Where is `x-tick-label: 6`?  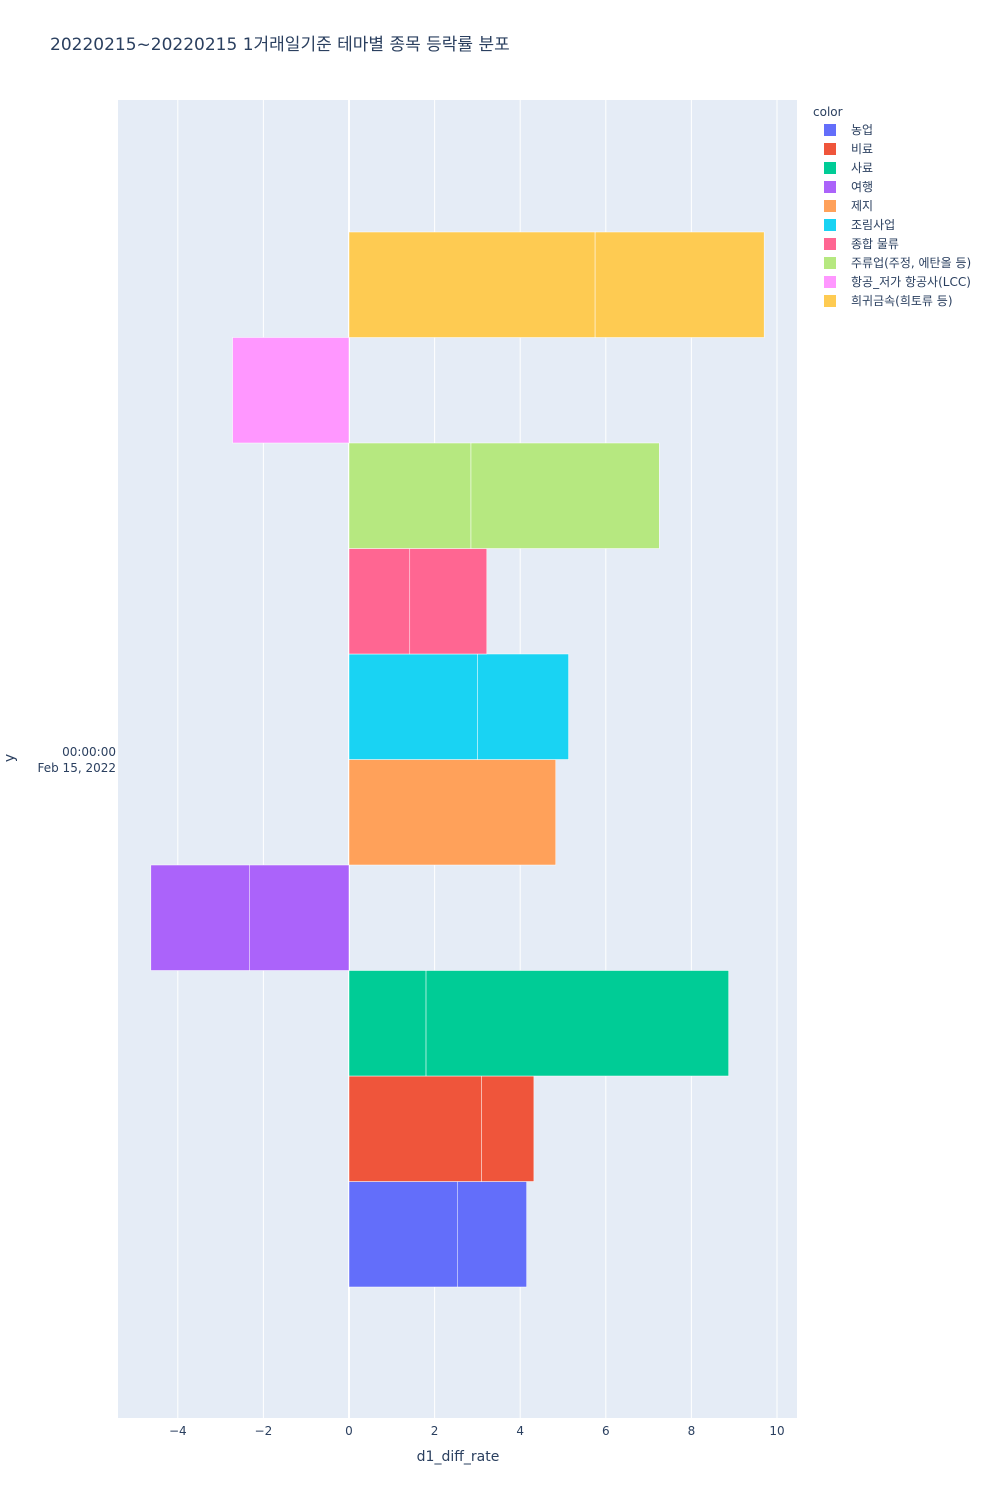 x-tick-label: 6 is located at coordinates (606, 1431).